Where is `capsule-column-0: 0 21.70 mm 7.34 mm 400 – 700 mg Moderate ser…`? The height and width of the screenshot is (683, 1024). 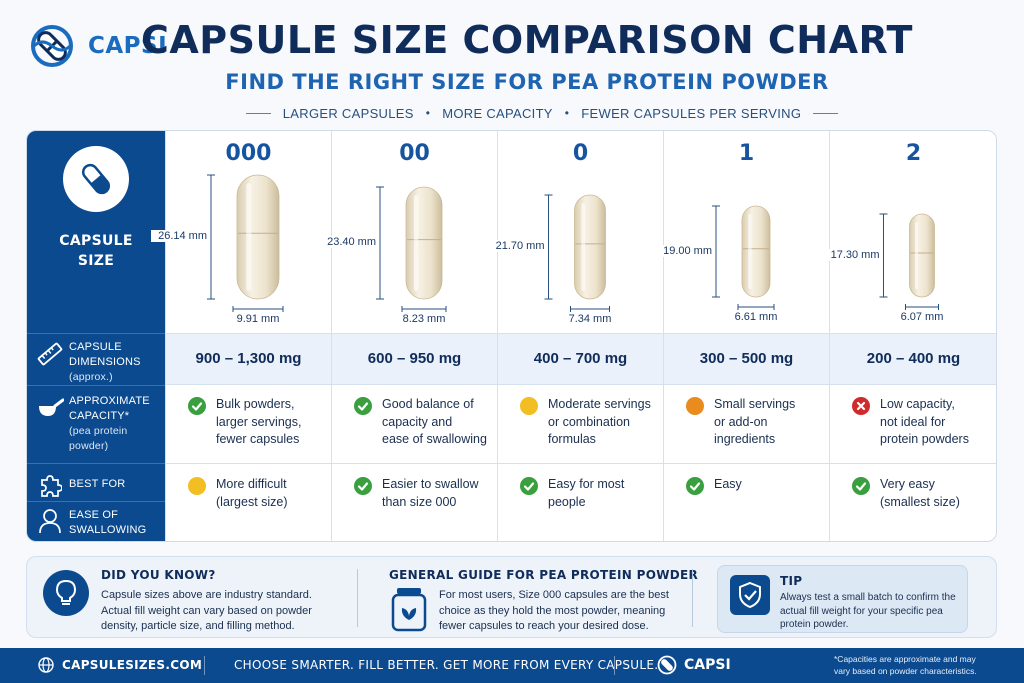 capsule-column-0: 0 21.70 mm 7.34 mm 400 – 700 mg Moderate ser… is located at coordinates (575, 336).